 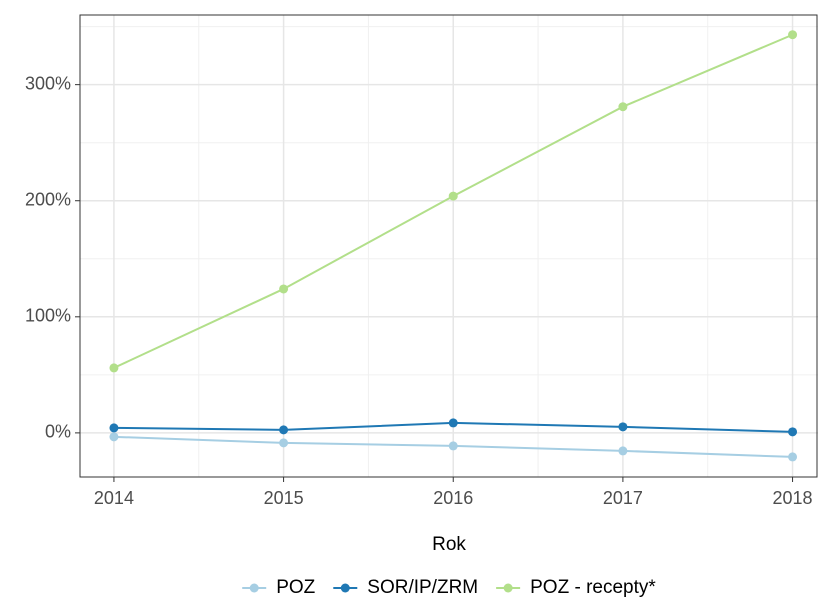 I want to click on x-axis-label: Rok, so click(x=449, y=544).